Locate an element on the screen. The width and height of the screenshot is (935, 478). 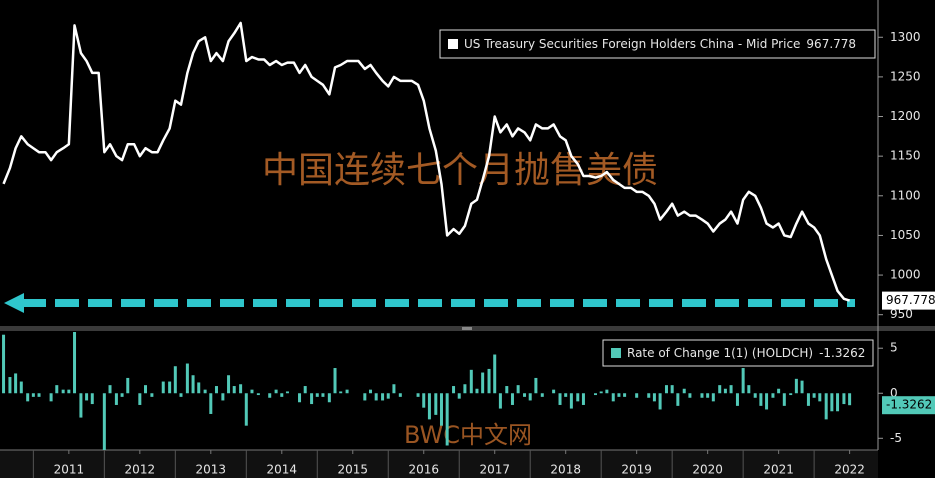
y-tick-label: 5 is located at coordinates (894, 348).